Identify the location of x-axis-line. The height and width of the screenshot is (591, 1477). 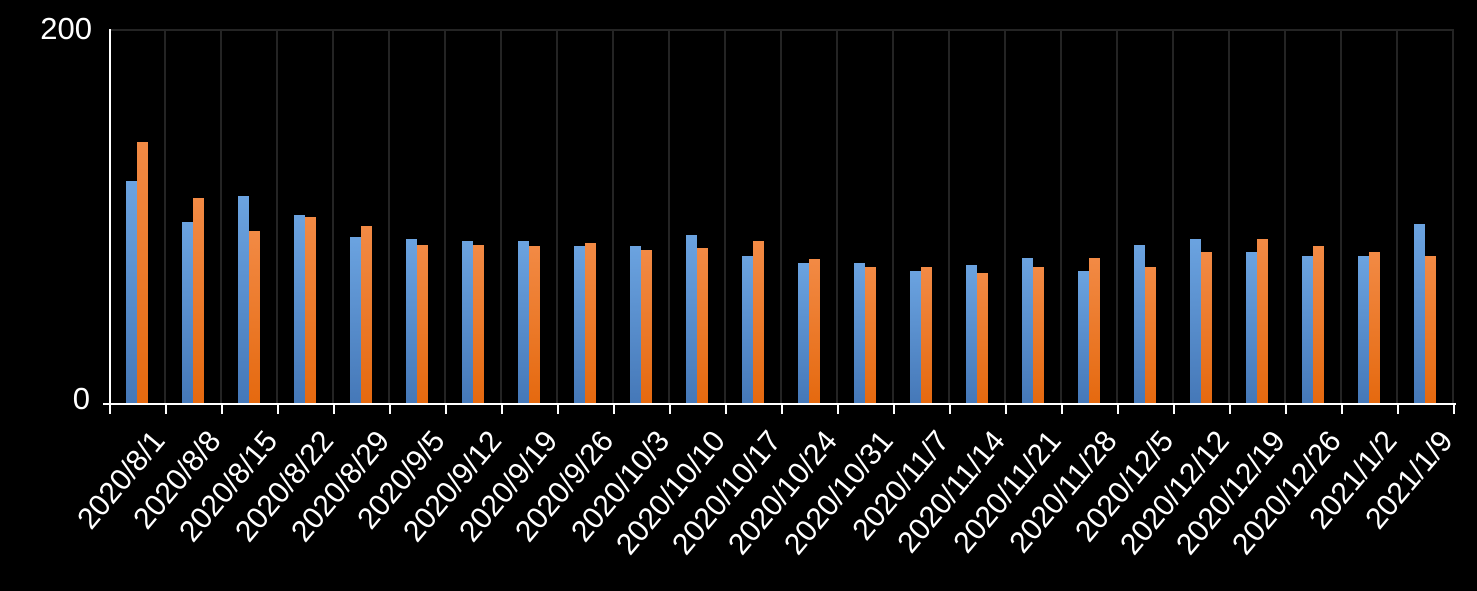
(779, 404).